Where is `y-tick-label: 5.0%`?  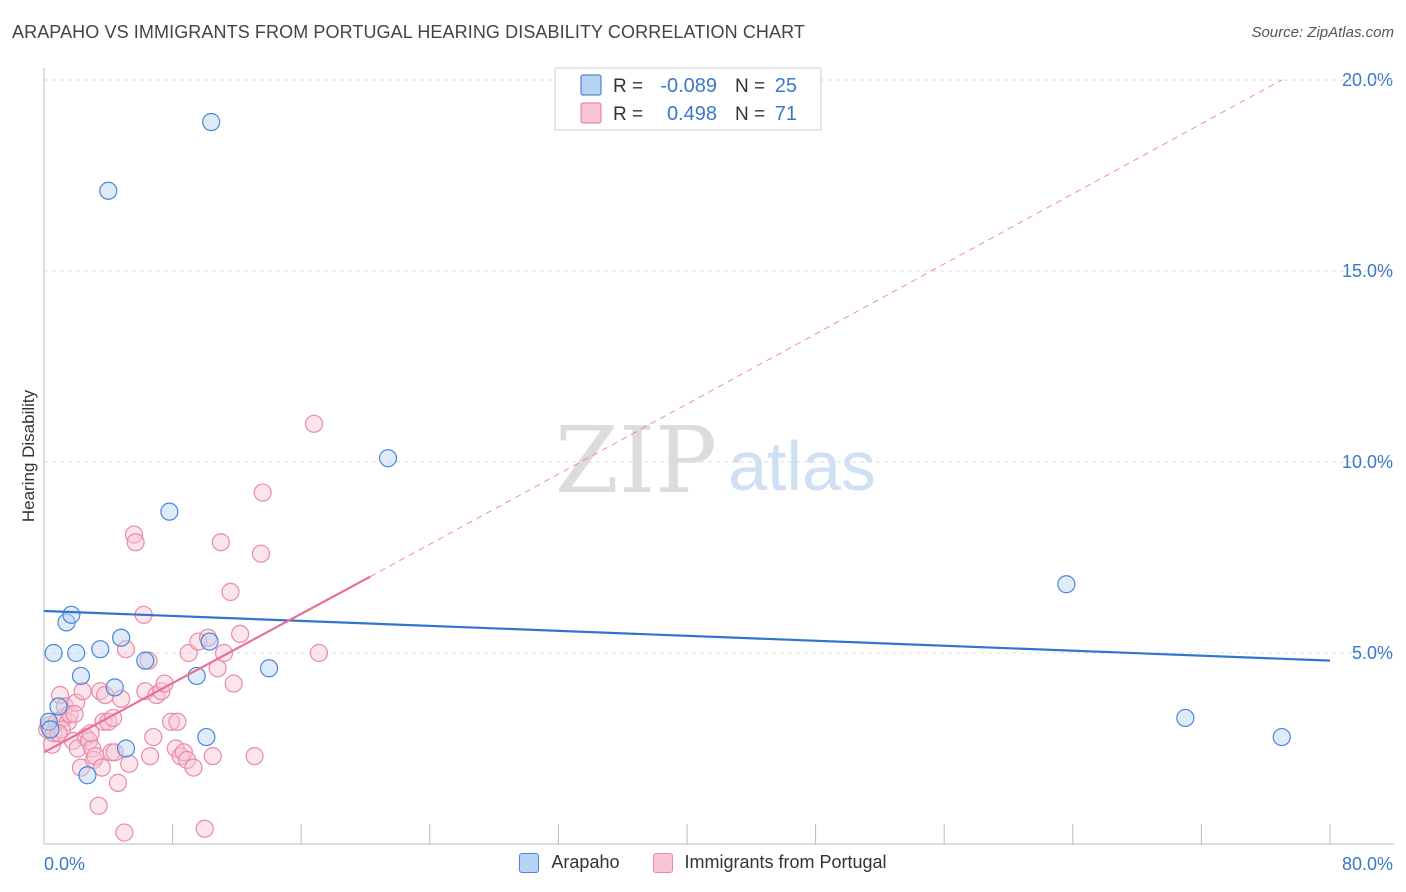
y-tick-label: 5.0% is located at coordinates (1372, 653).